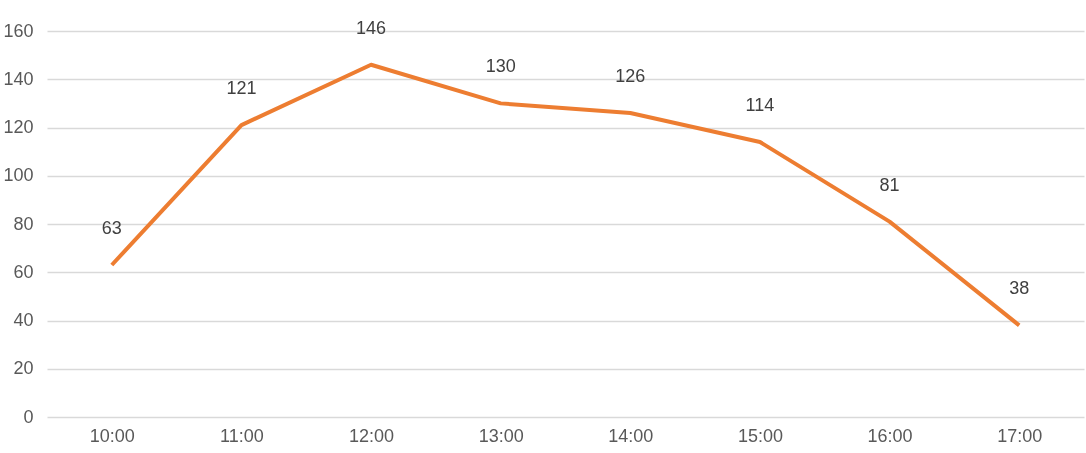  What do you see at coordinates (23, 223) in the screenshot?
I see `y-tick-label: 80` at bounding box center [23, 223].